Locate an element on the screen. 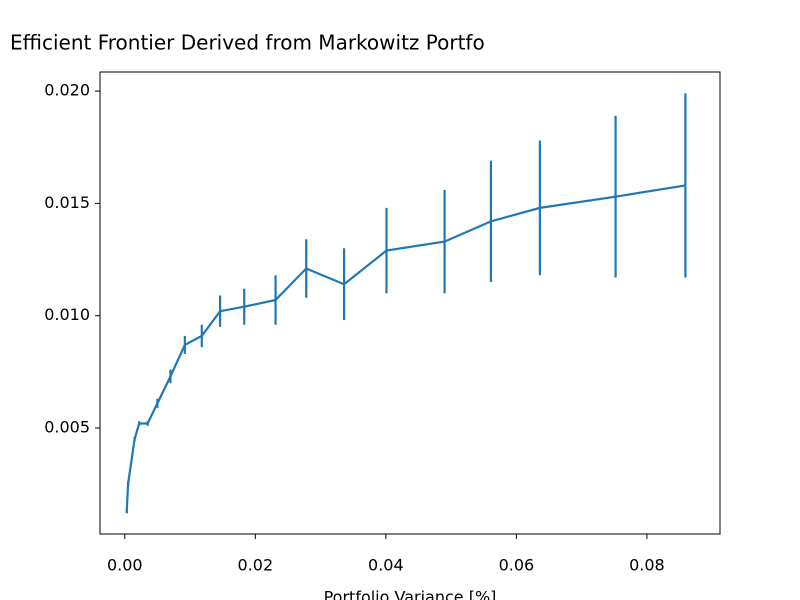  x-tick-label: 0.08 is located at coordinates (647, 565).